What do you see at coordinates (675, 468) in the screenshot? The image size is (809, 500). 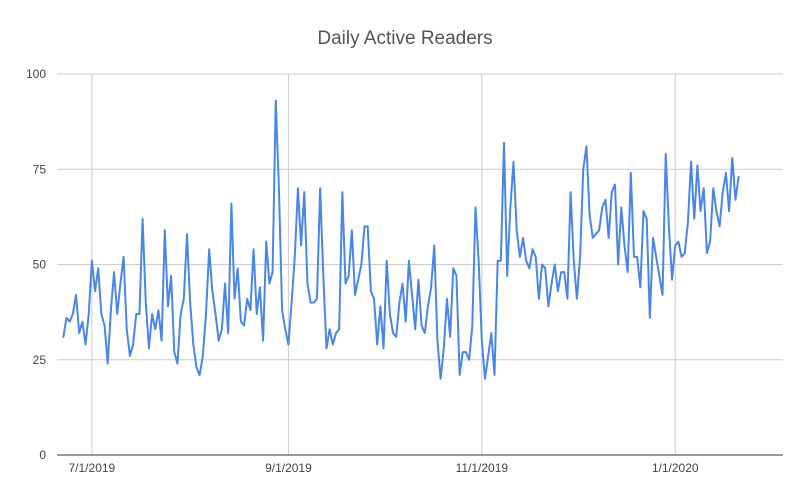 I see `x-tick-label: 1/1/2020` at bounding box center [675, 468].